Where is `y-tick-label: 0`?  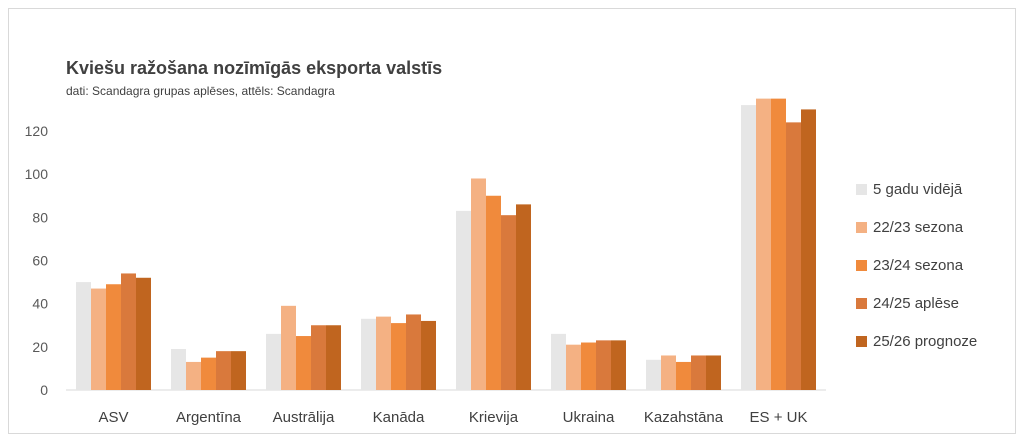
y-tick-label: 0 is located at coordinates (44, 390).